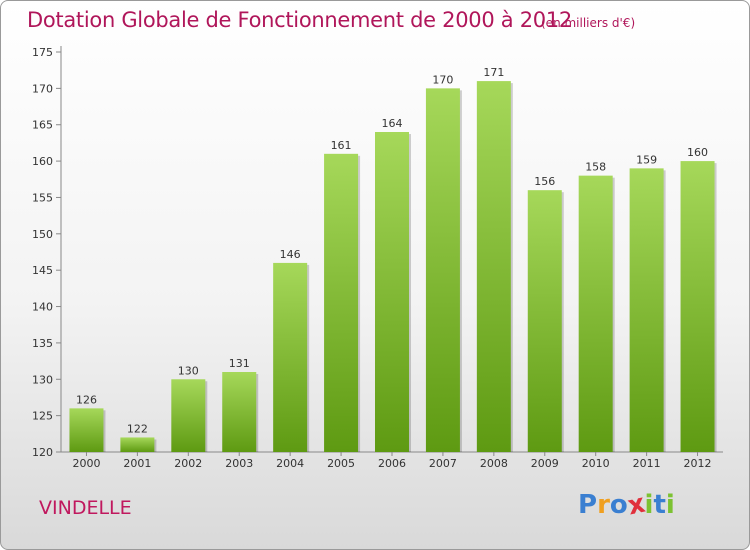  What do you see at coordinates (42, 416) in the screenshot?
I see `y-tick-label: 125` at bounding box center [42, 416].